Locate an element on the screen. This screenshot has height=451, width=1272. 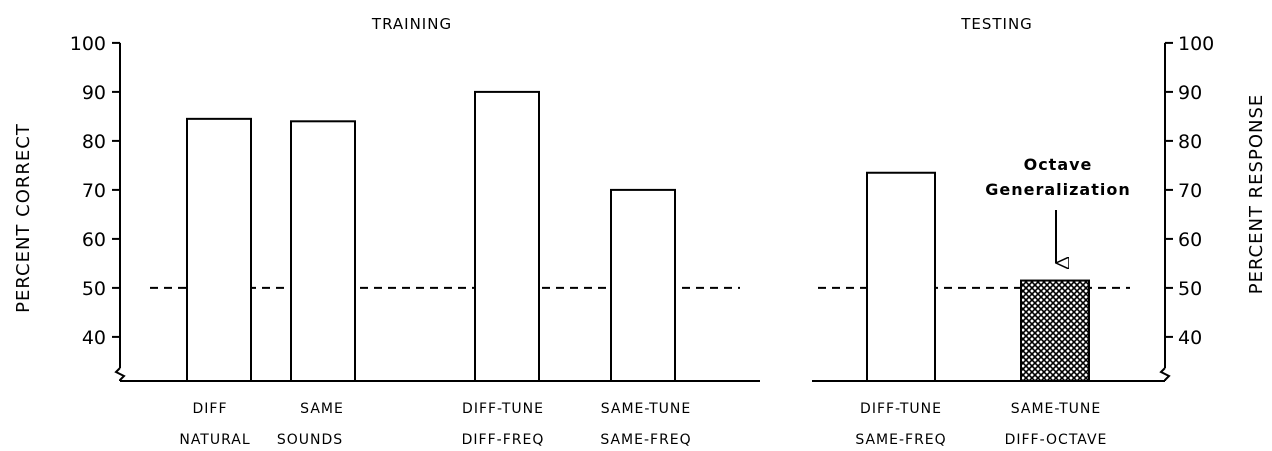
left-y-tick-label: 40 is located at coordinates (94, 338).